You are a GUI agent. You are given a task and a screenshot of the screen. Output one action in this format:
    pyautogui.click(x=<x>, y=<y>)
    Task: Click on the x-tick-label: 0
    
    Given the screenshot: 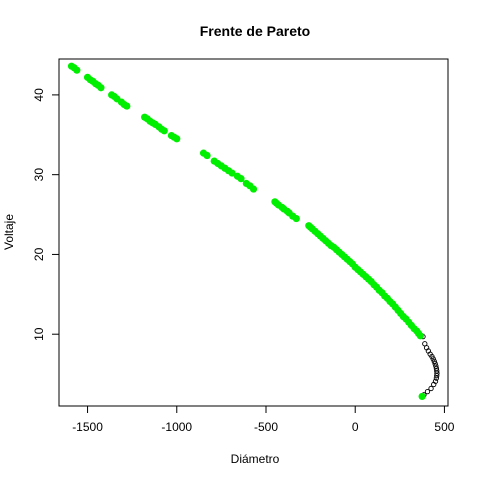 What is the action you would take?
    pyautogui.click(x=355, y=427)
    